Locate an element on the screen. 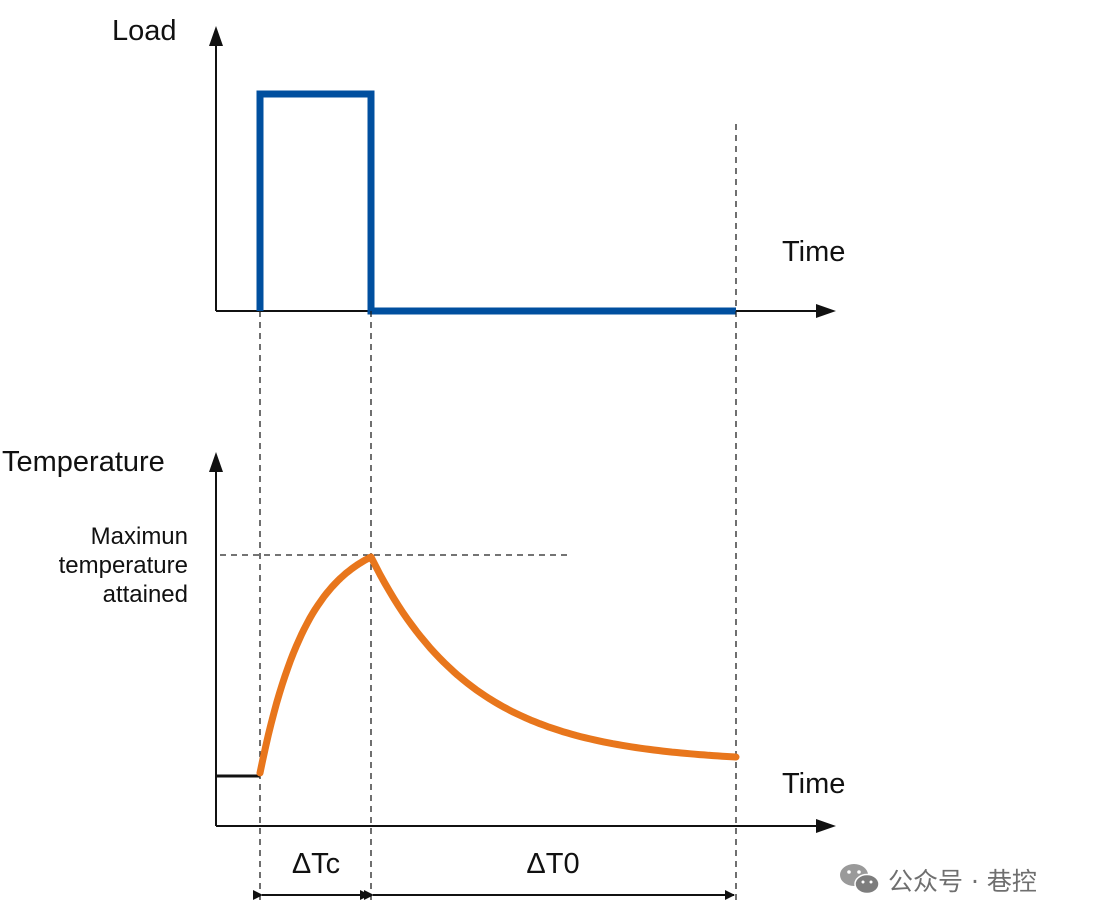 The image size is (1114, 923). watermark-text: 公众号 · 巷控 is located at coordinates (962, 881).